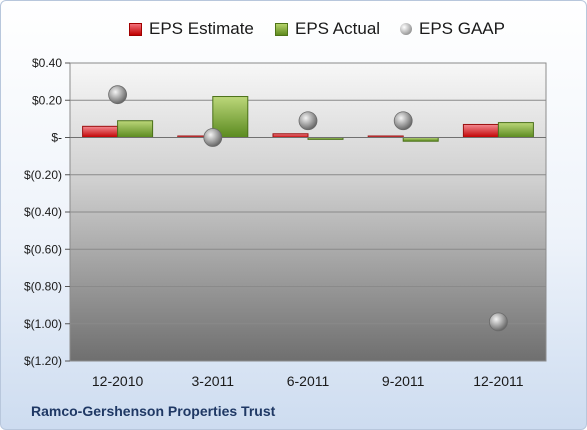  What do you see at coordinates (338, 28) in the screenshot?
I see `legend-label-actual: EPS Actual` at bounding box center [338, 28].